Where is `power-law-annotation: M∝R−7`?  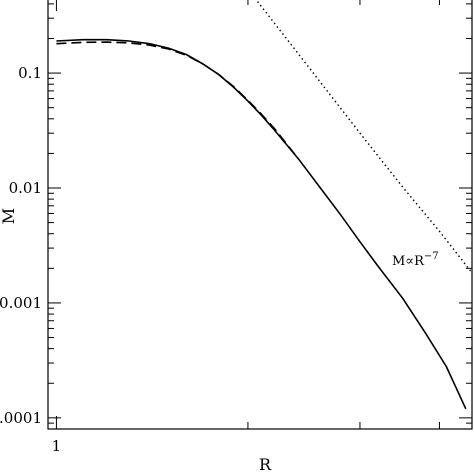 power-law-annotation: M∝R−7 is located at coordinates (415, 260).